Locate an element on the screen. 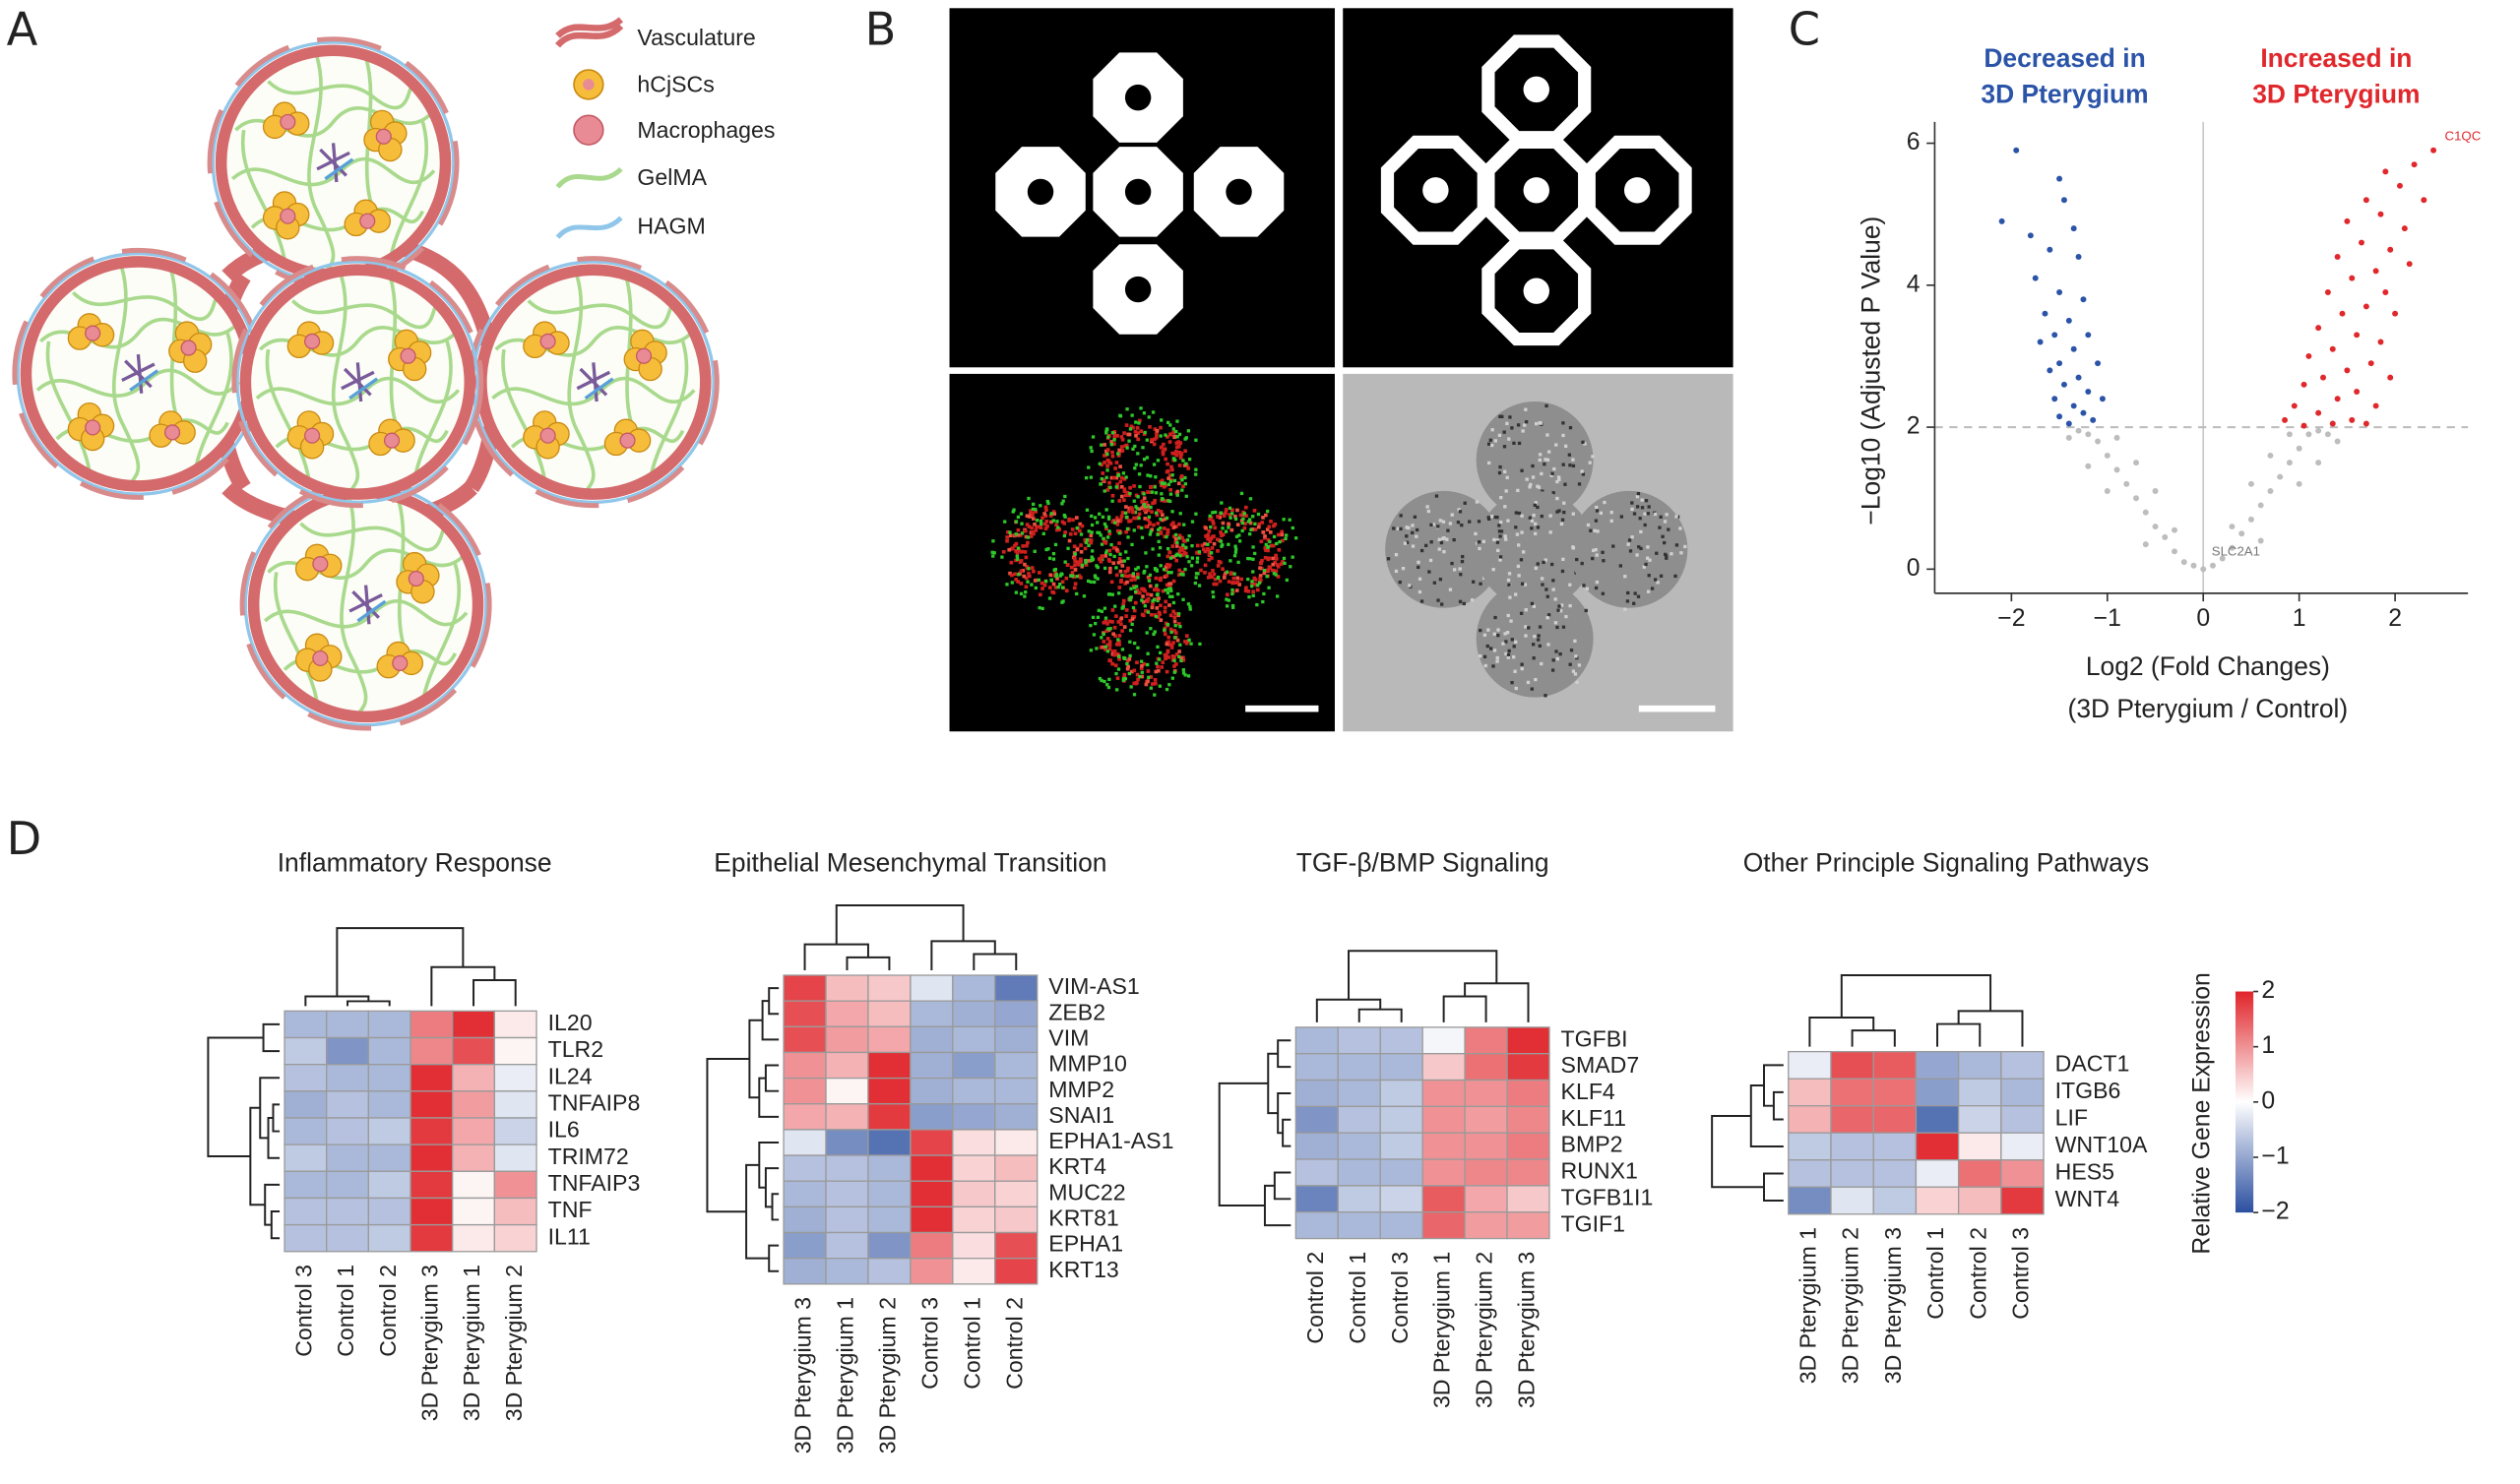 The image size is (2520, 1484). colorbar-tick-label: −2 is located at coordinates (2275, 1212).